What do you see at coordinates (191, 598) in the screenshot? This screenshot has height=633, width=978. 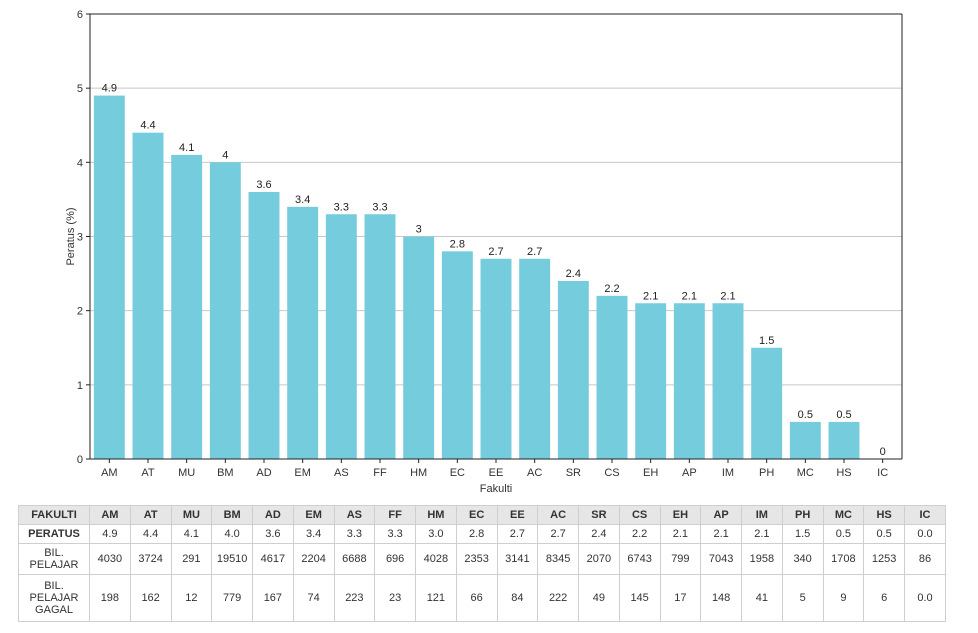 I see `table-cell: 12` at bounding box center [191, 598].